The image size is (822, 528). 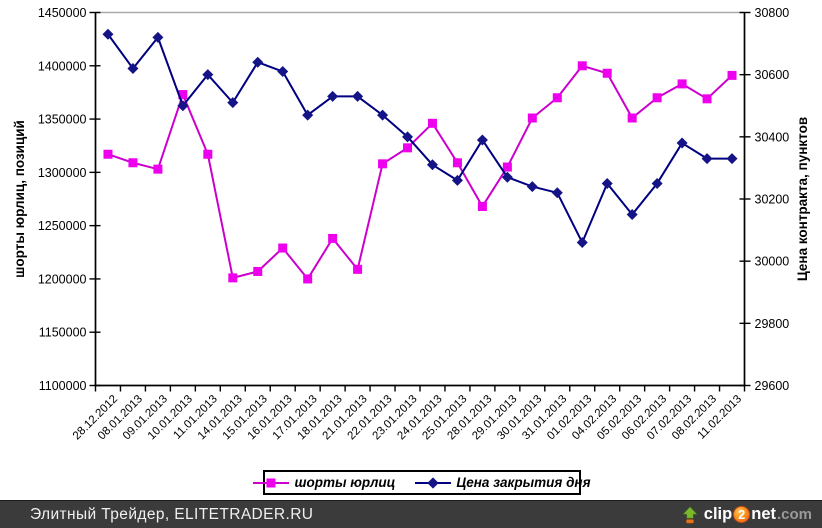 I want to click on legend-item-price: Цена закрытия дня, so click(x=503, y=482).